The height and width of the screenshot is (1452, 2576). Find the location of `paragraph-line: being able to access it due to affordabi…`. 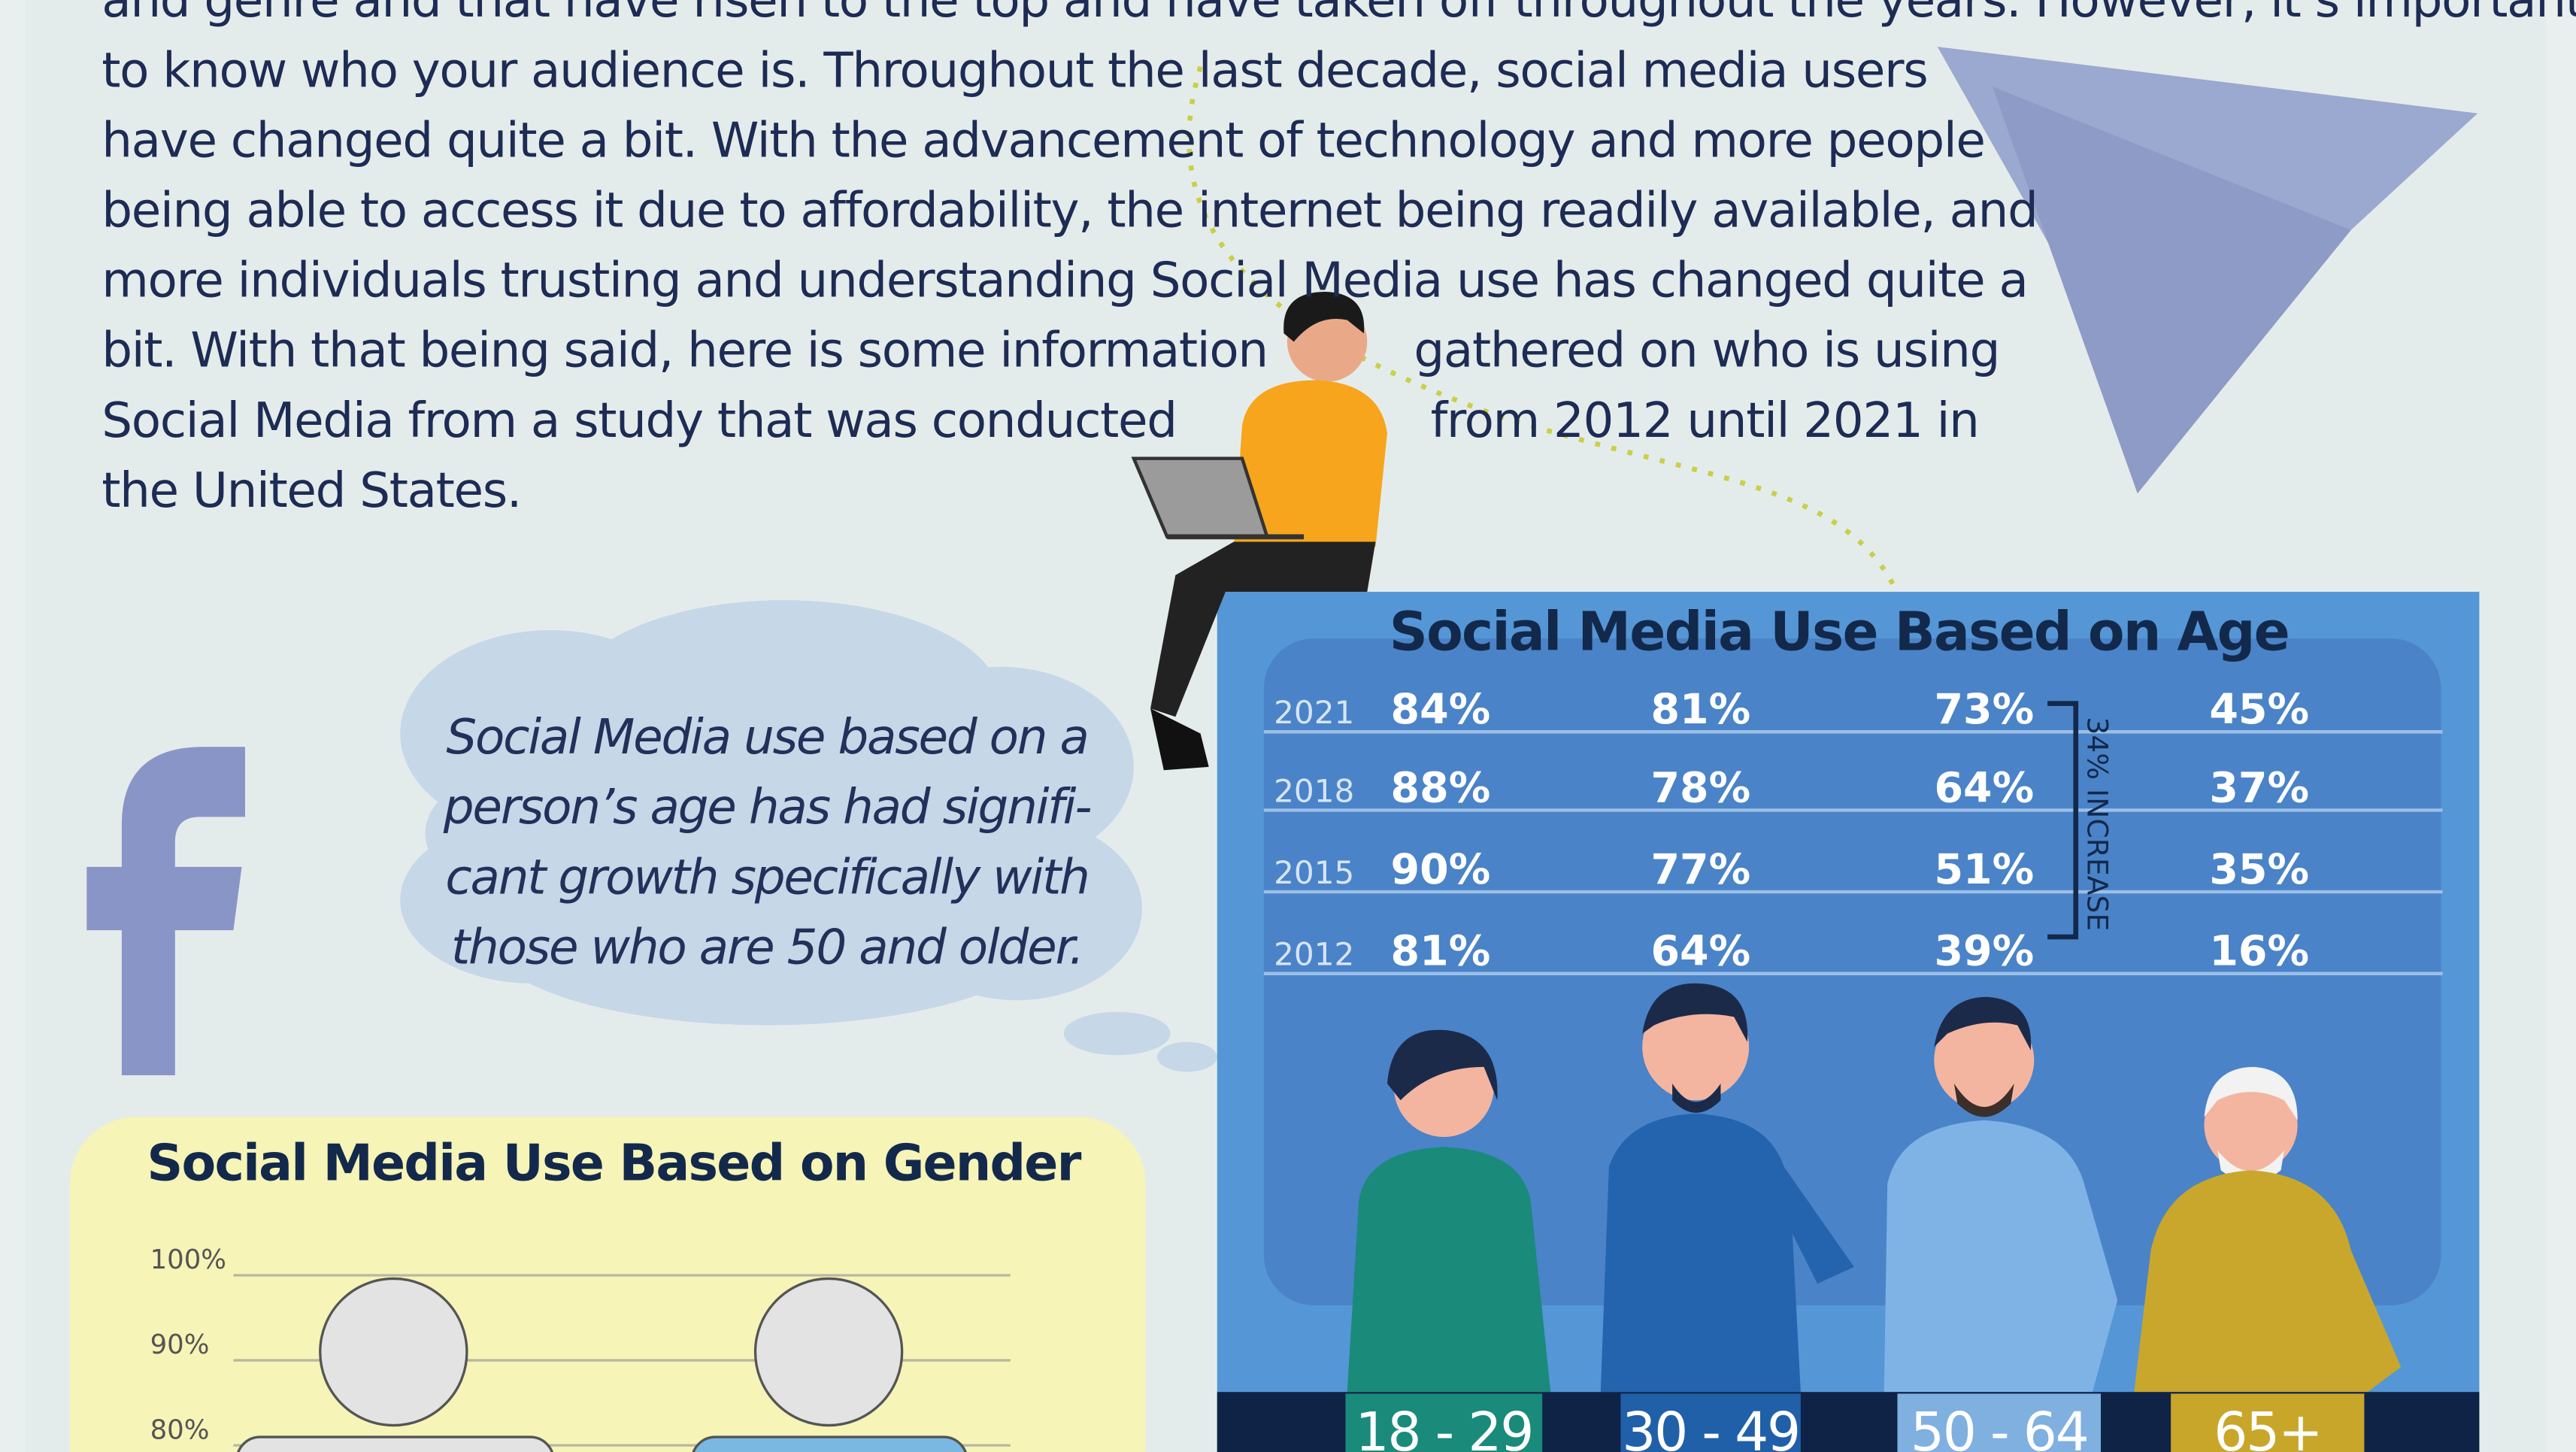

paragraph-line: being able to access it due to affordabi… is located at coordinates (1069, 211).